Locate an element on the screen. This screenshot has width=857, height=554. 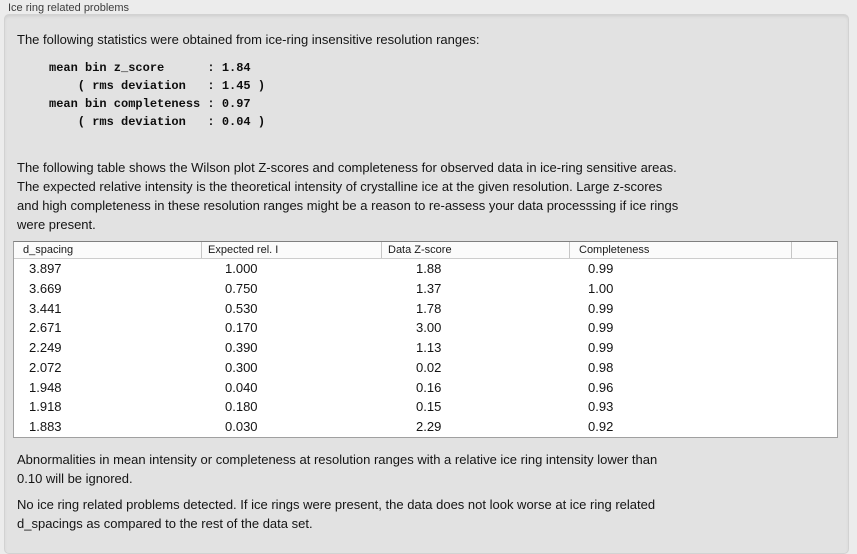
table-cell: 0.390 is located at coordinates (241, 348).